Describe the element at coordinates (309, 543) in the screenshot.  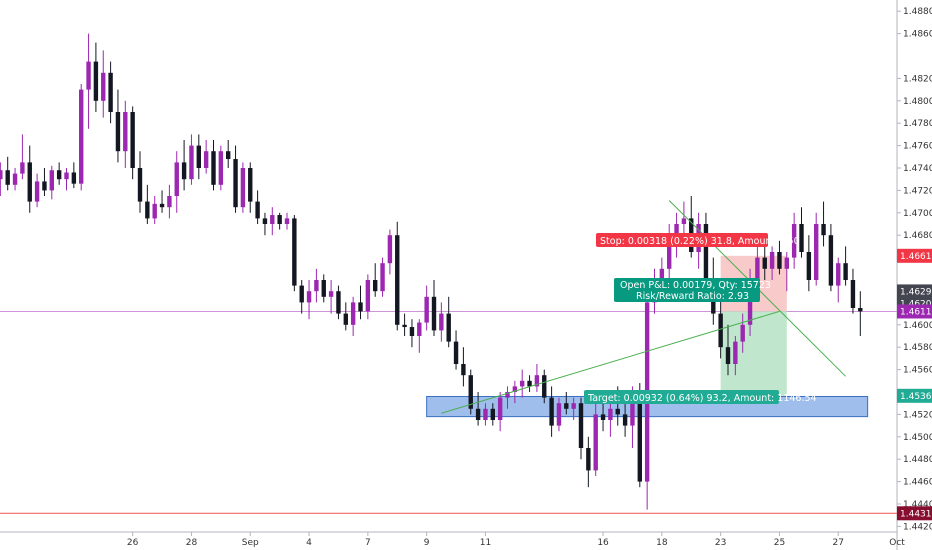
I see `x-tick-label: 4` at that location.